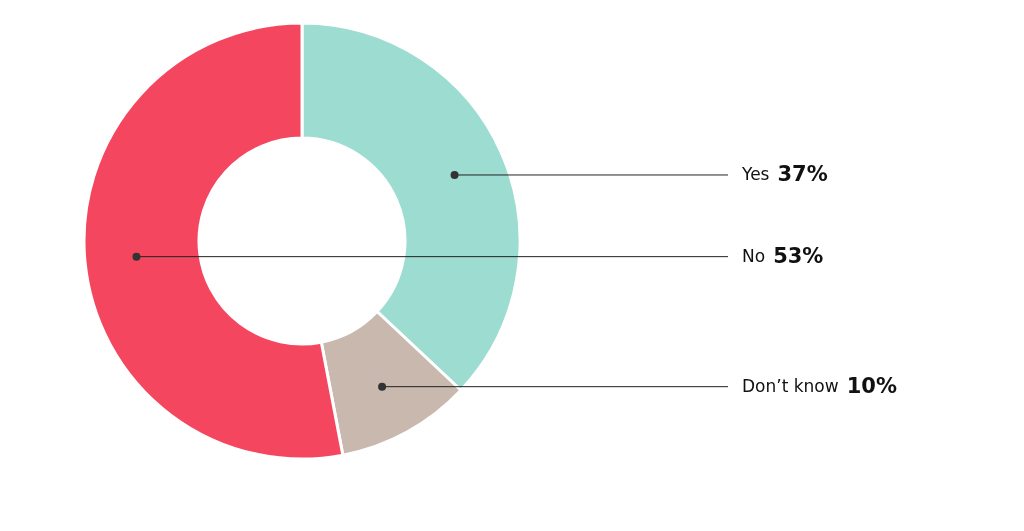  What do you see at coordinates (798, 255) in the screenshot?
I see `data-label: 53%` at bounding box center [798, 255].